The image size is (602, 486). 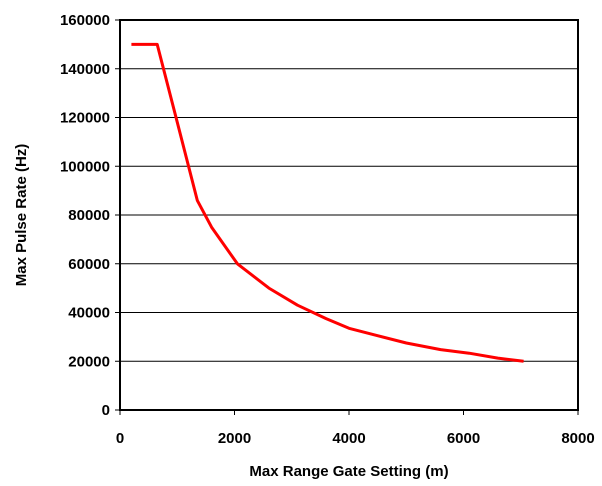 What do you see at coordinates (89, 264) in the screenshot?
I see `y-tick-label: 60000` at bounding box center [89, 264].